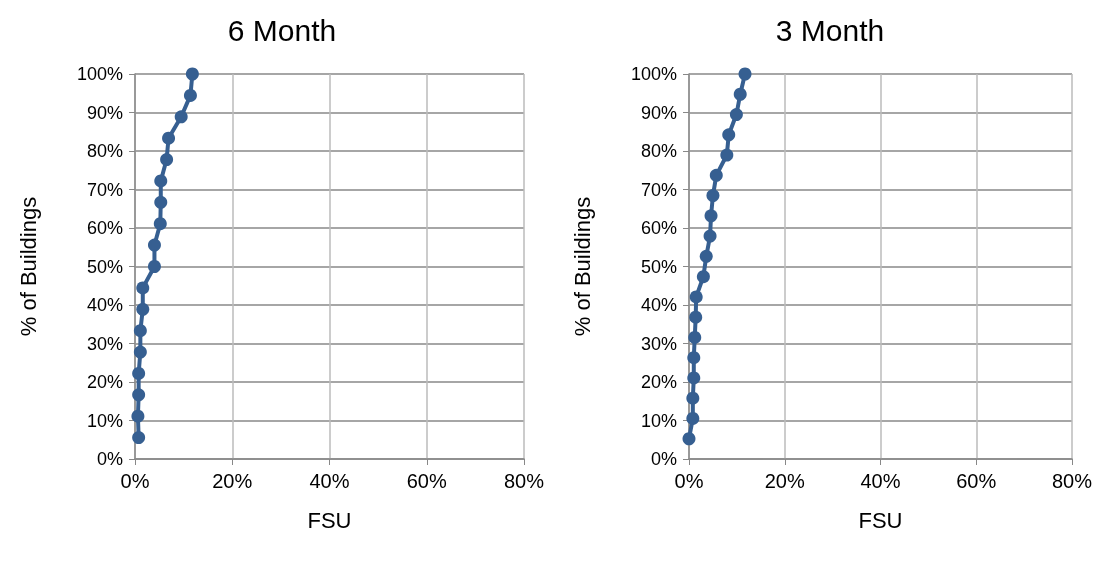 The width and height of the screenshot is (1113, 562). Describe the element at coordinates (830, 30) in the screenshot. I see `chart-title: 3 Month` at that location.